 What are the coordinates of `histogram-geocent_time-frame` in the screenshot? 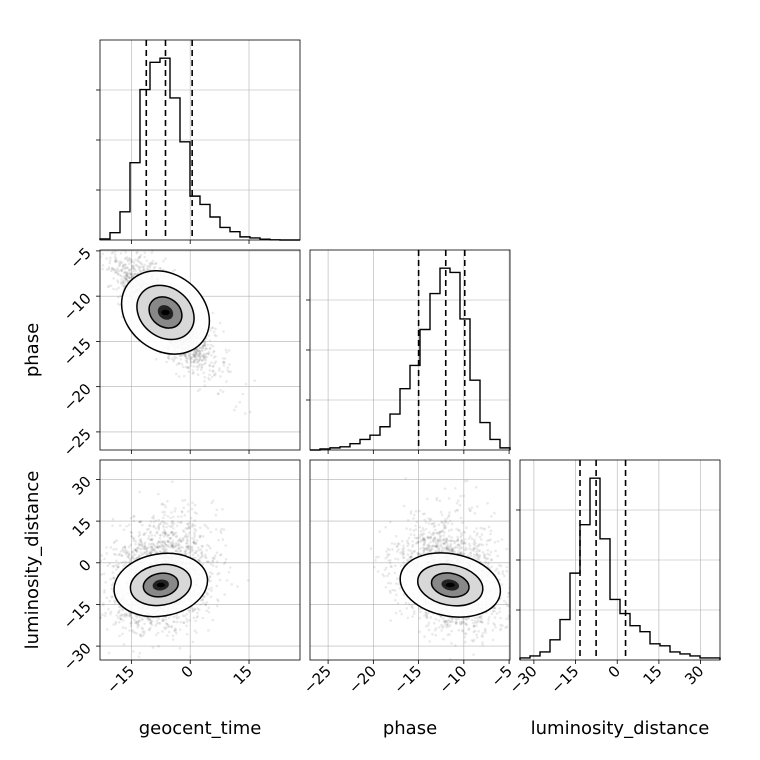 It's located at (200, 140).